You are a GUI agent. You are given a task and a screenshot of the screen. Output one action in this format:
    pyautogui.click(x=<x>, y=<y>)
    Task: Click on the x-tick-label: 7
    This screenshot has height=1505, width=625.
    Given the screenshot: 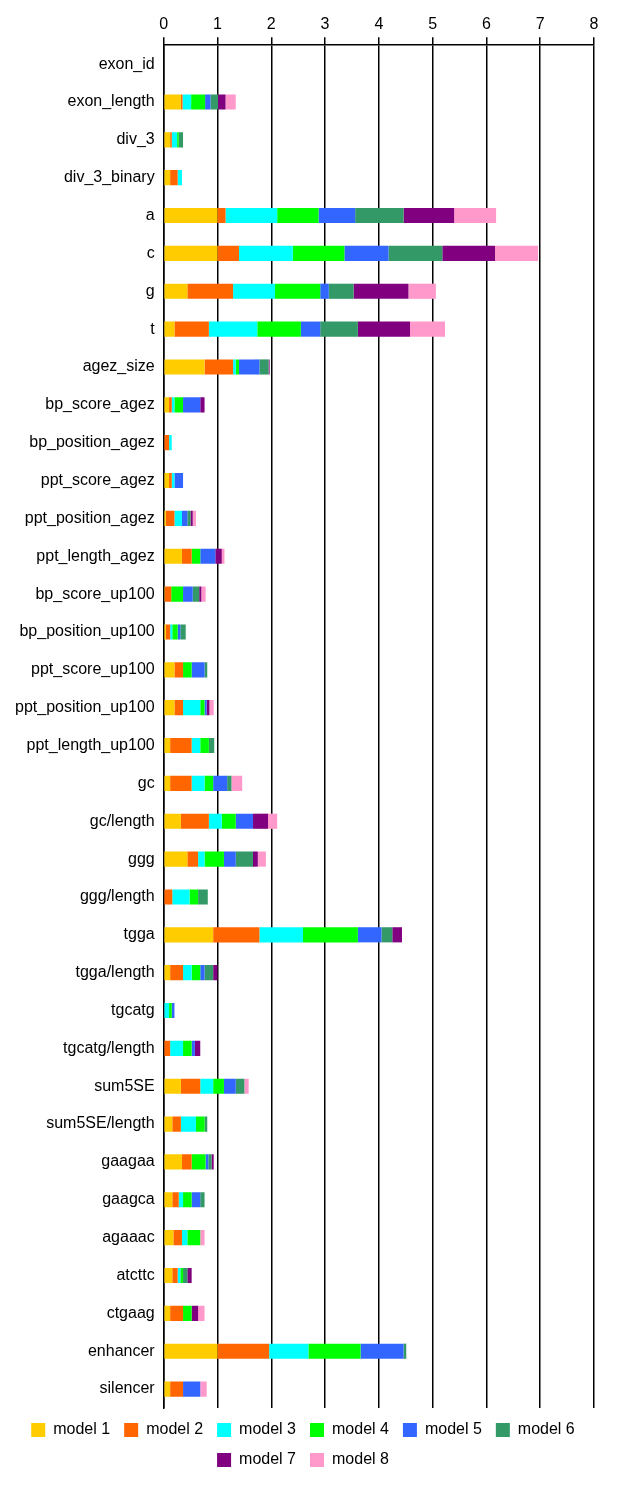 What is the action you would take?
    pyautogui.click(x=540, y=24)
    